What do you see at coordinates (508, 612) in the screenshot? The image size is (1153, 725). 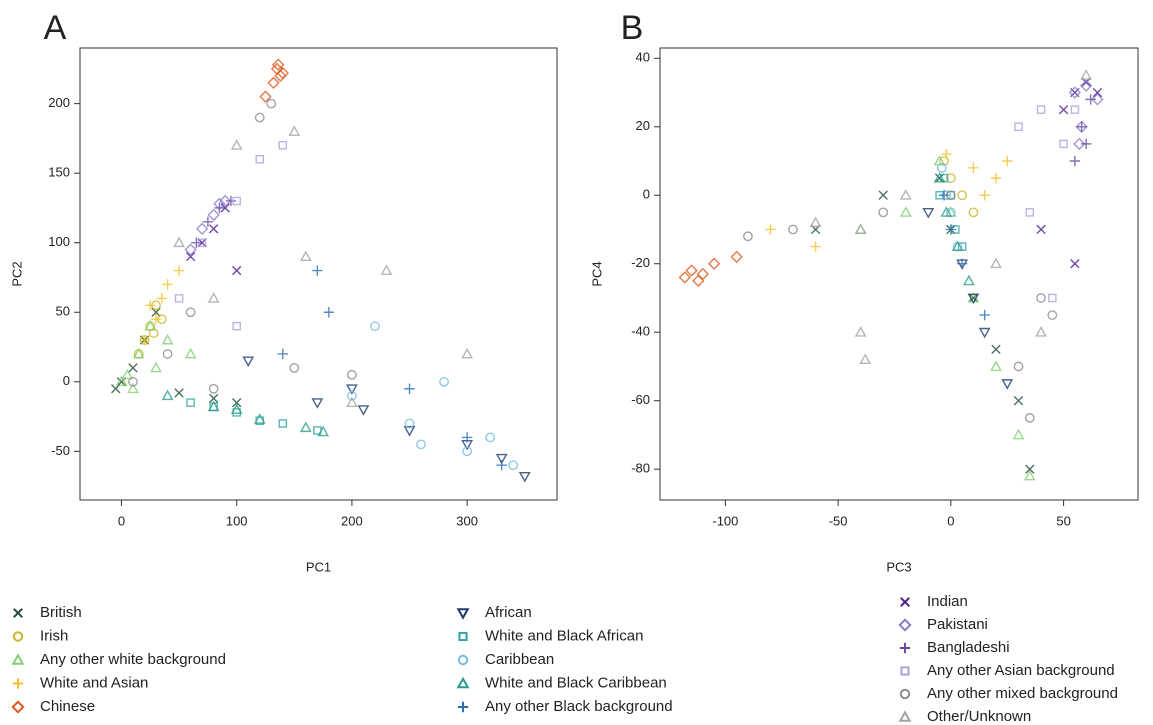 I see `legend-label: African` at bounding box center [508, 612].